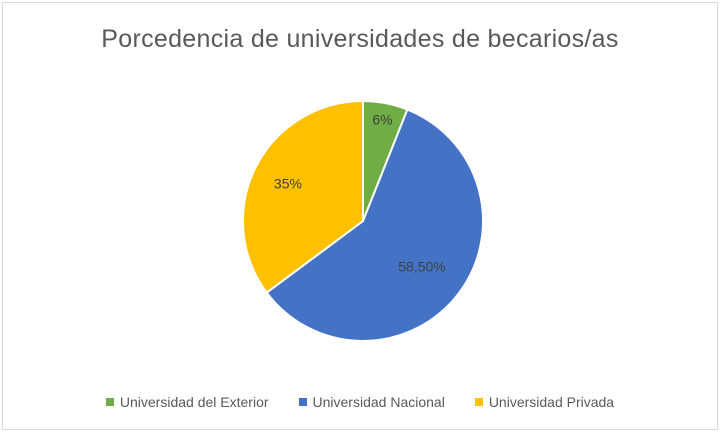 This screenshot has width=726, height=445. What do you see at coordinates (378, 402) in the screenshot?
I see `legend-label-nacional: Universidad Nacional` at bounding box center [378, 402].